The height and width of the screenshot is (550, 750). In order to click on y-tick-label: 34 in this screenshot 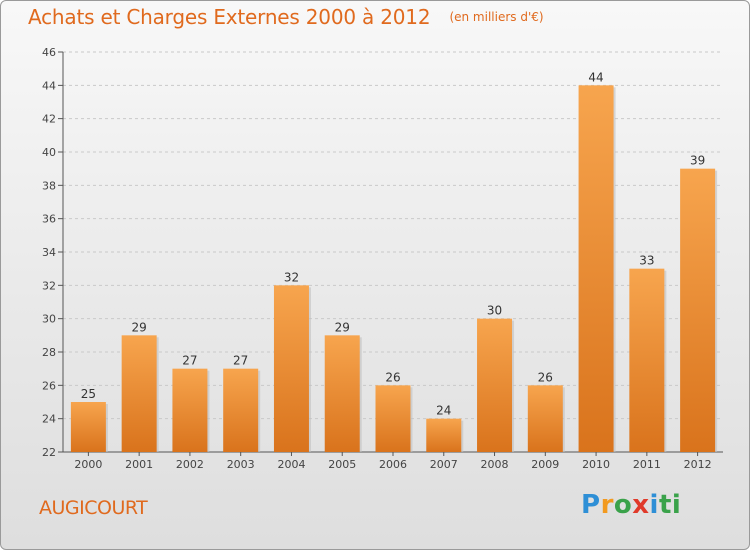, I will do `click(49, 252)`.